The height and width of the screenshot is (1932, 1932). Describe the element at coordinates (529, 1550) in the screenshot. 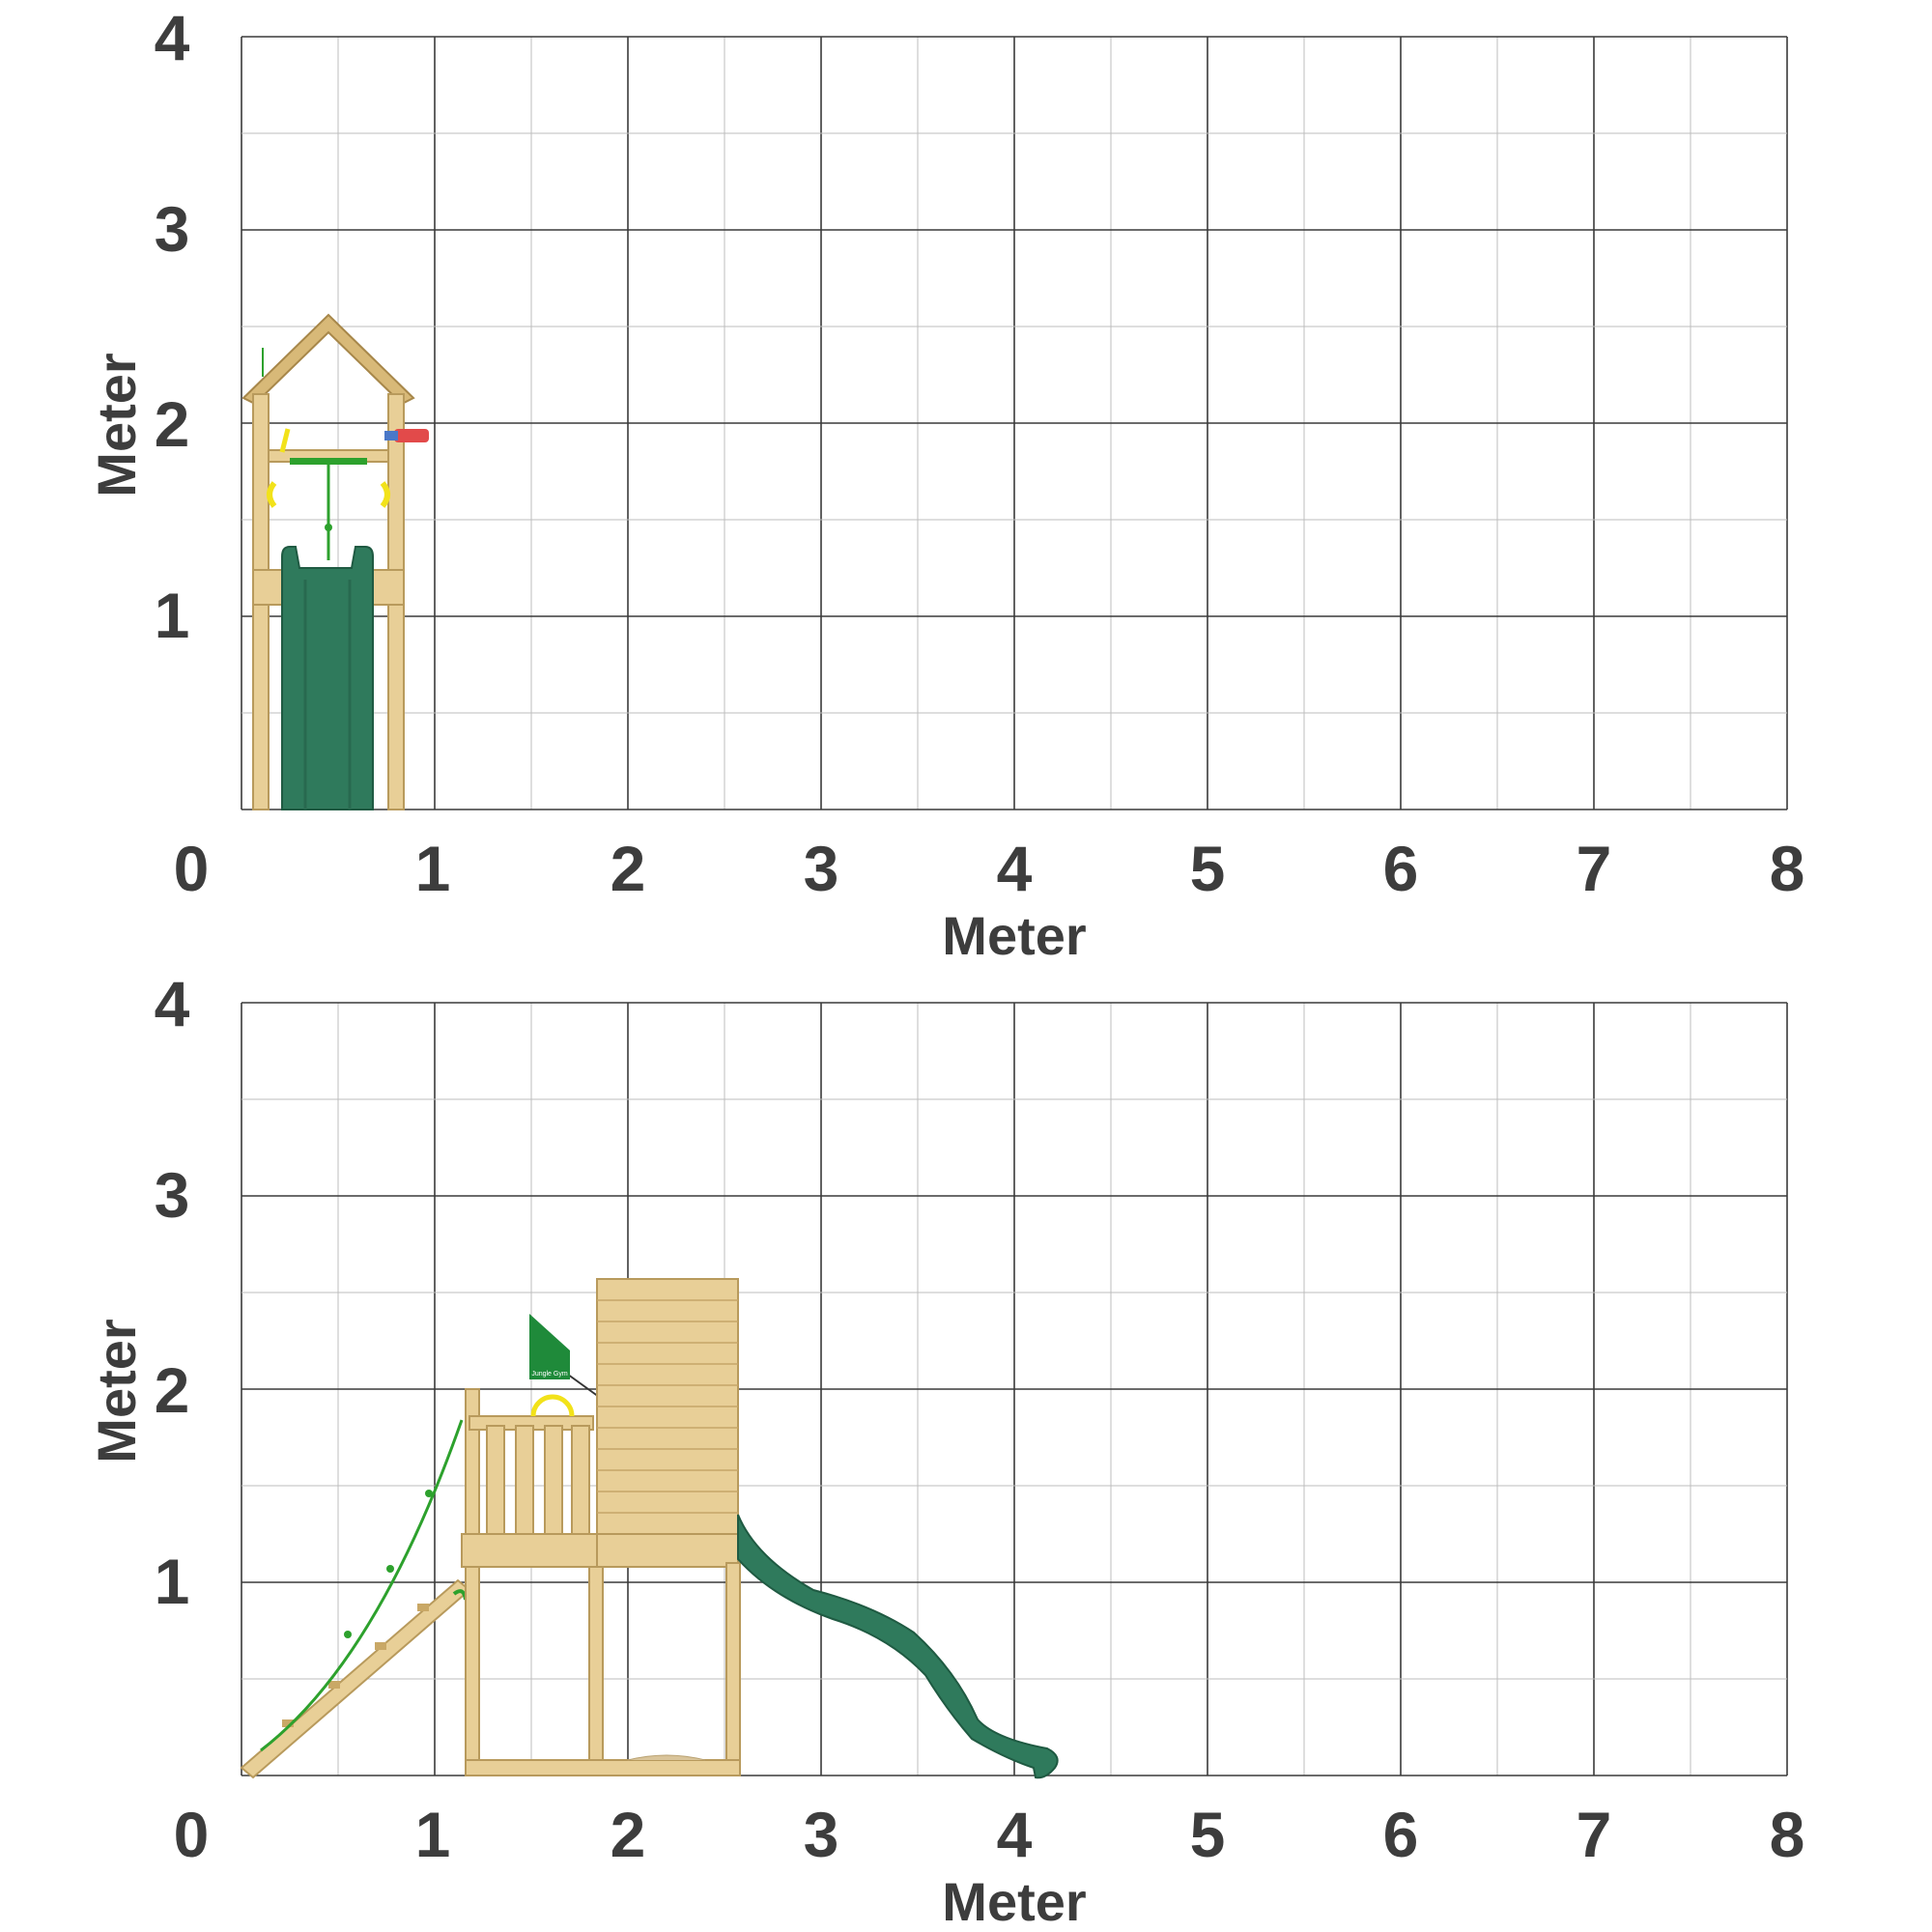

I see `deck` at that location.